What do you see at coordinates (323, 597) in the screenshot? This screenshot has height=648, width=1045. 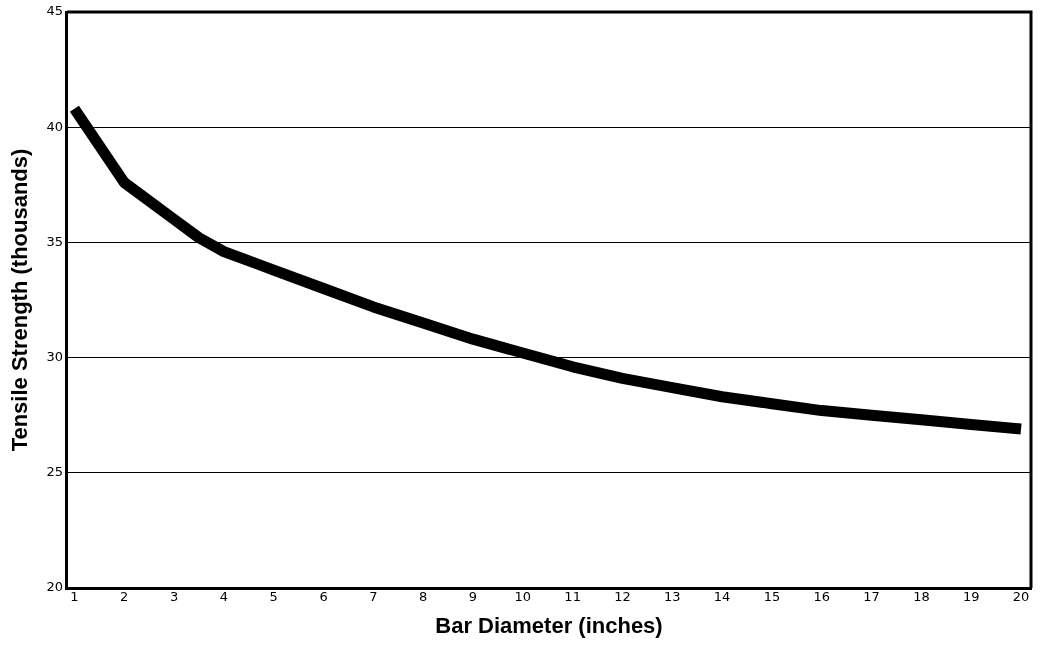 I see `x-tick-label: 6` at bounding box center [323, 597].